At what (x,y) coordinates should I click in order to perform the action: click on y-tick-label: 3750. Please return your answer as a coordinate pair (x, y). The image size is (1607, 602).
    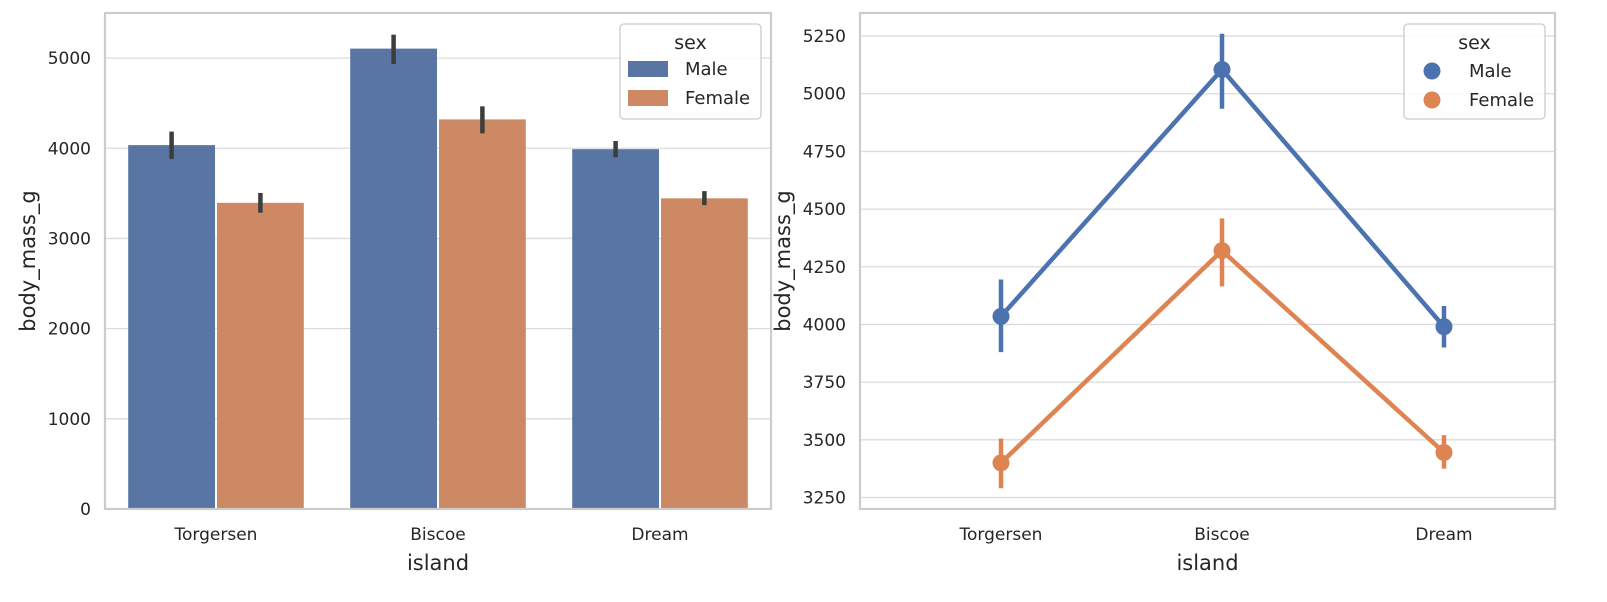
    Looking at the image, I should click on (824, 383).